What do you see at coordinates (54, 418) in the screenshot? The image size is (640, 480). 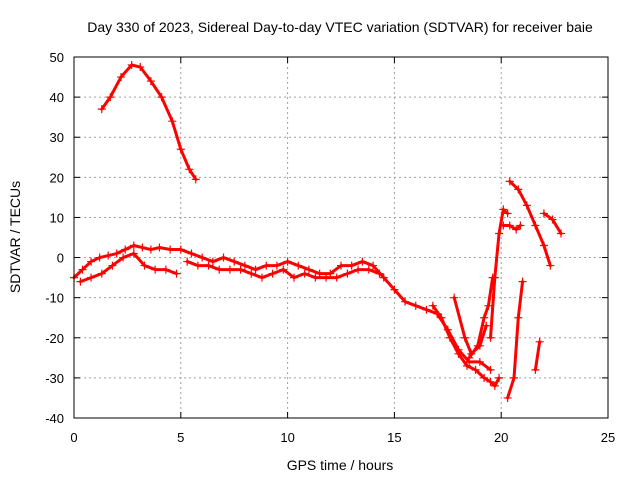 I see `y-tick-label: -40` at bounding box center [54, 418].